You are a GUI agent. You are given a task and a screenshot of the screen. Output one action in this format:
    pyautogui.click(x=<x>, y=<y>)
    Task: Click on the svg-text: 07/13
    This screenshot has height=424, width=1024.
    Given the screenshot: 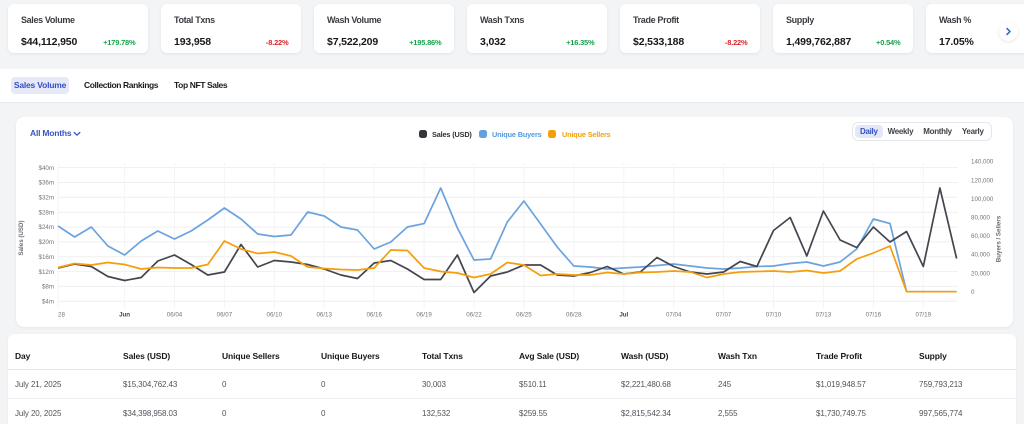 What is the action you would take?
    pyautogui.click(x=824, y=314)
    